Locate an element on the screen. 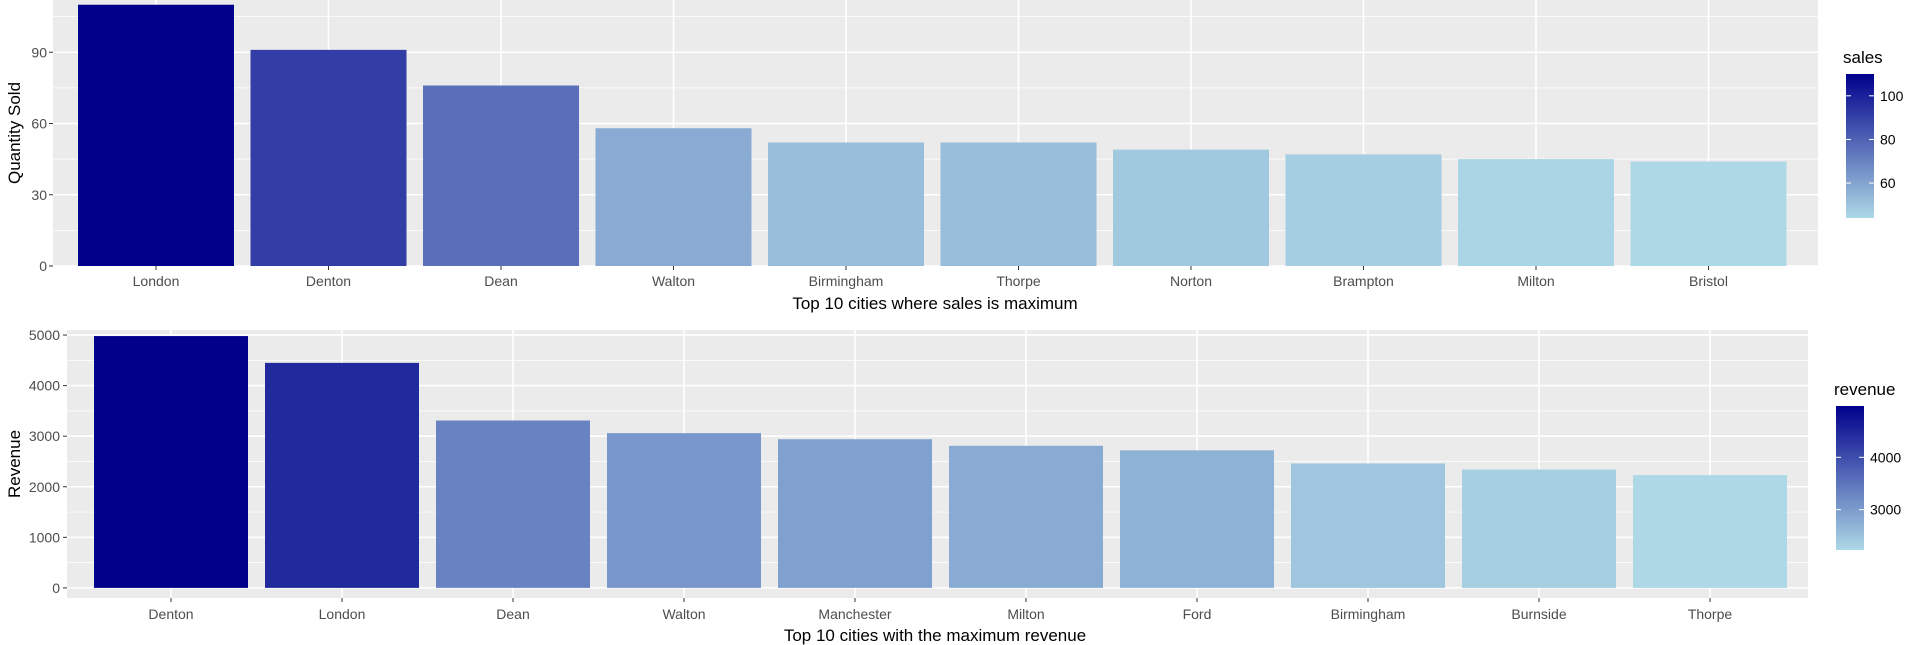  sales-bar-walton is located at coordinates (673, 197).